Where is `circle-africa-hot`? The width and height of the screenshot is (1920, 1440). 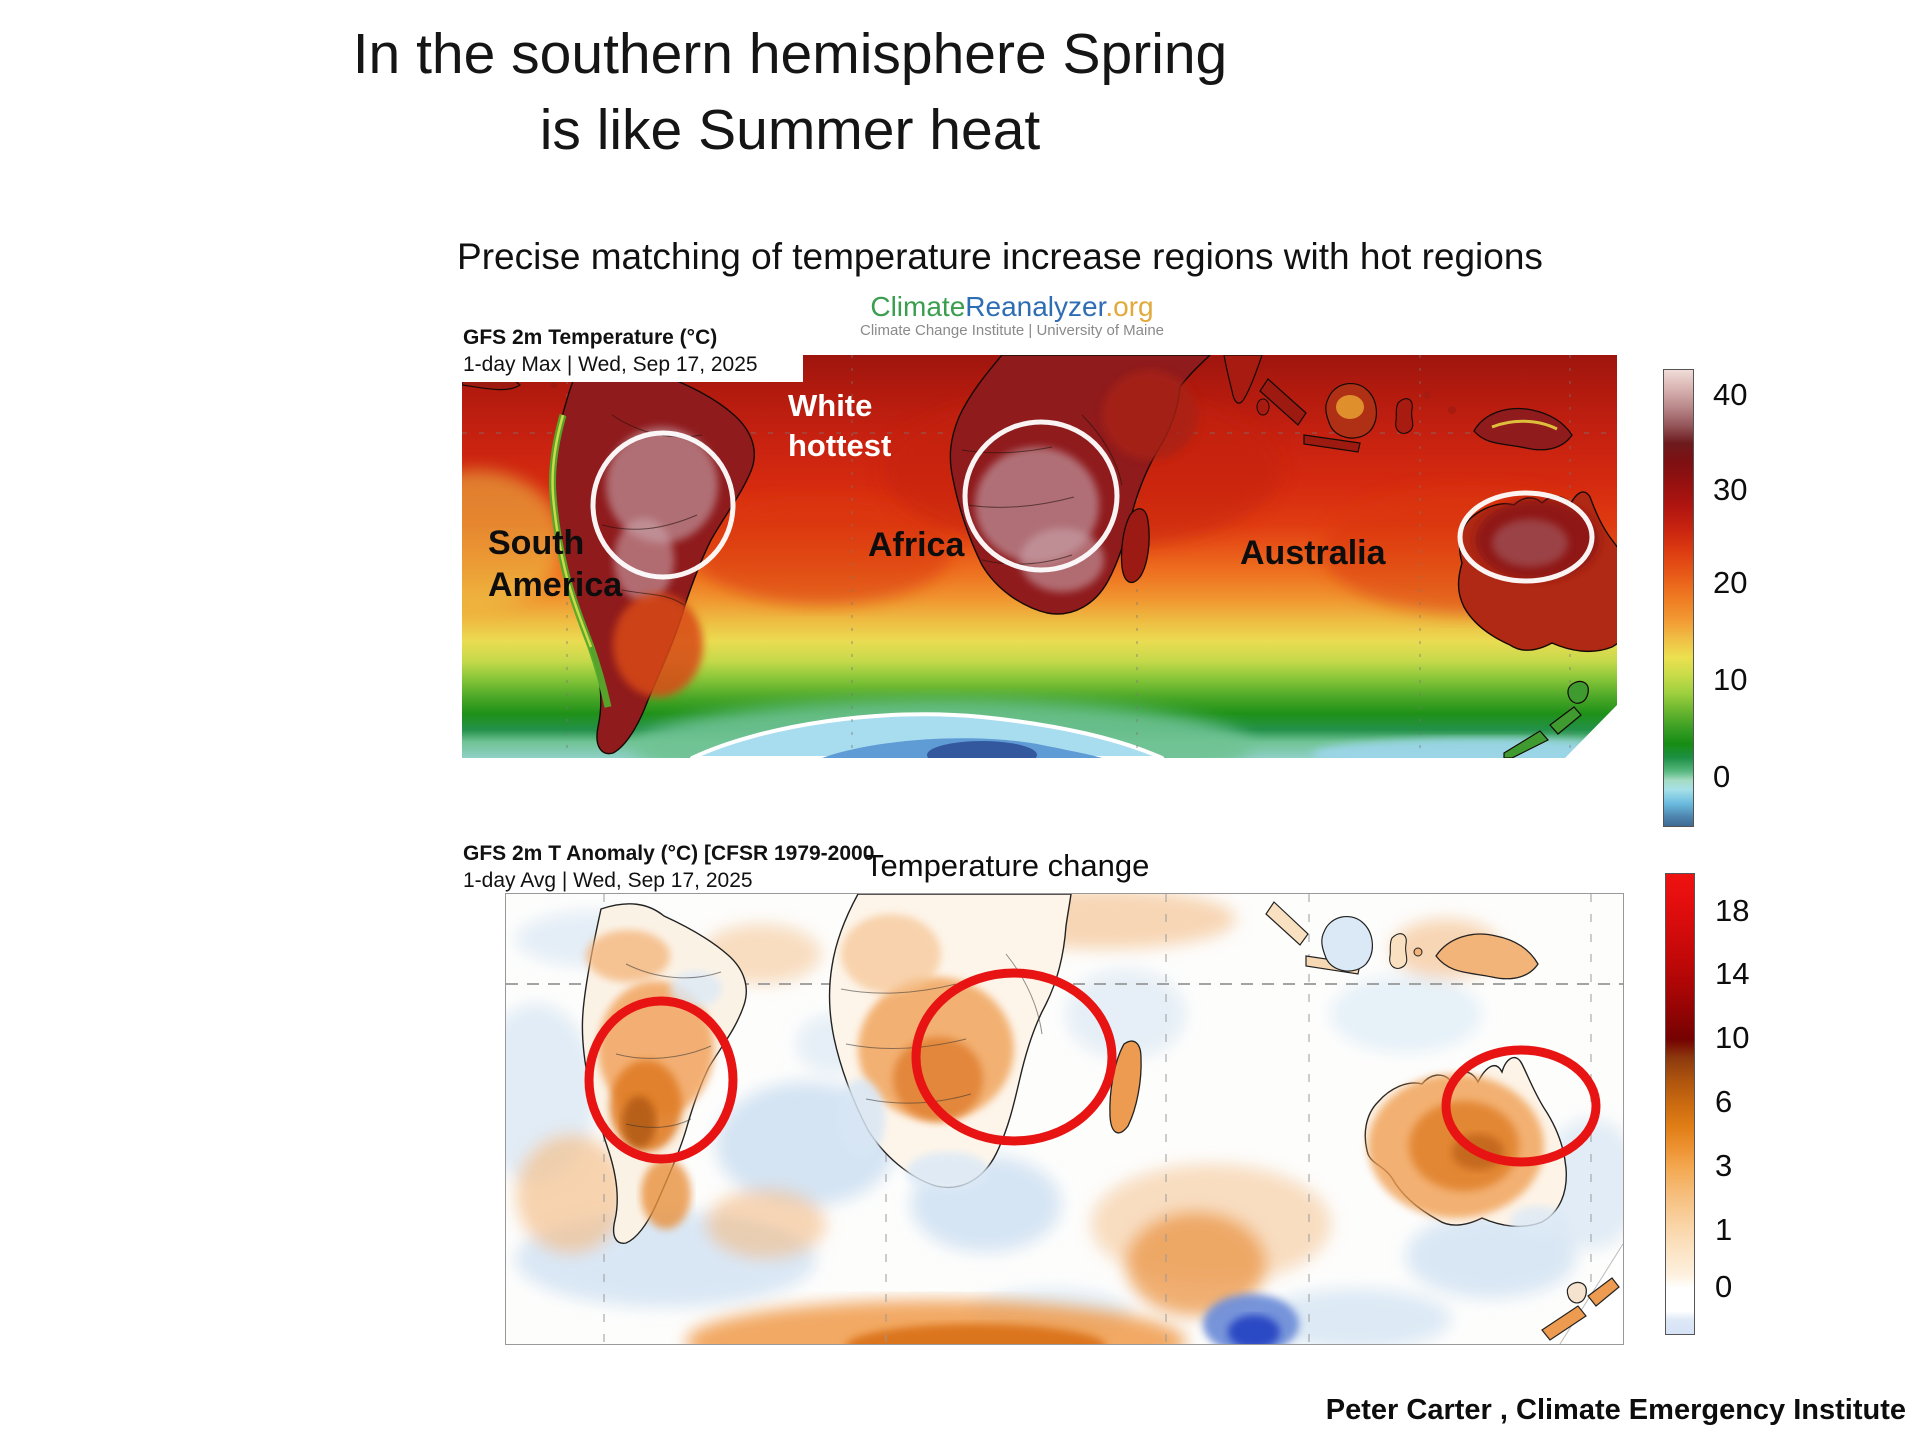 circle-africa-hot is located at coordinates (1041, 496).